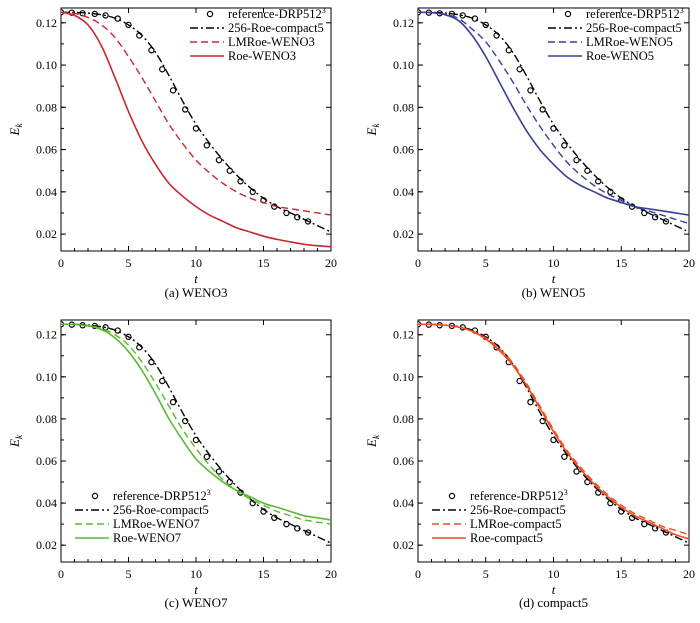 This screenshot has width=700, height=623. Describe the element at coordinates (506, 538) in the screenshot. I see `legend-label: Roe-compact5` at that location.